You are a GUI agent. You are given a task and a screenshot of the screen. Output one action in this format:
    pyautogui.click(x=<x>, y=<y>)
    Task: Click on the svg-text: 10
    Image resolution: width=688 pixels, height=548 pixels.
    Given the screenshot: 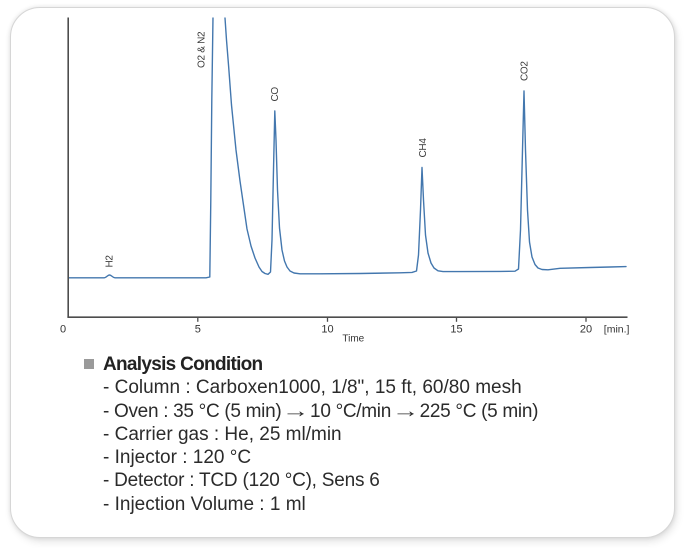 What is the action you would take?
    pyautogui.click(x=327, y=330)
    